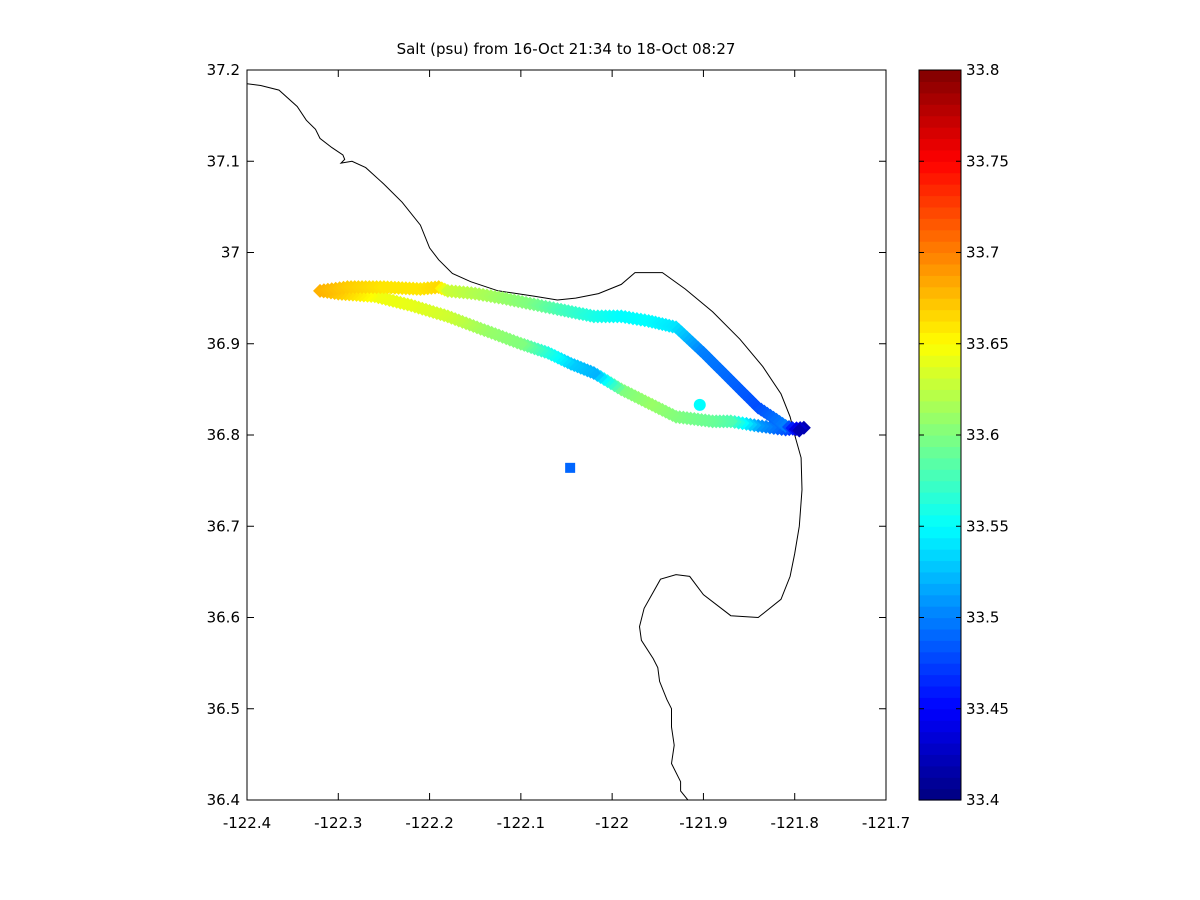 This screenshot has width=1200, height=900. I want to click on y-tick-label: 36.9, so click(223, 344).